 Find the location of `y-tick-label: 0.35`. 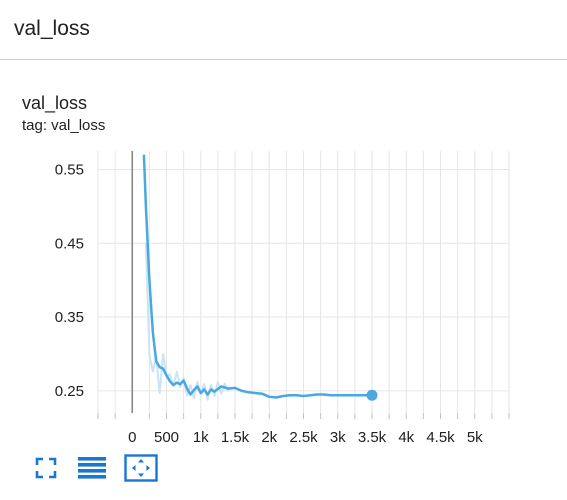

y-tick-label: 0.35 is located at coordinates (69, 317).